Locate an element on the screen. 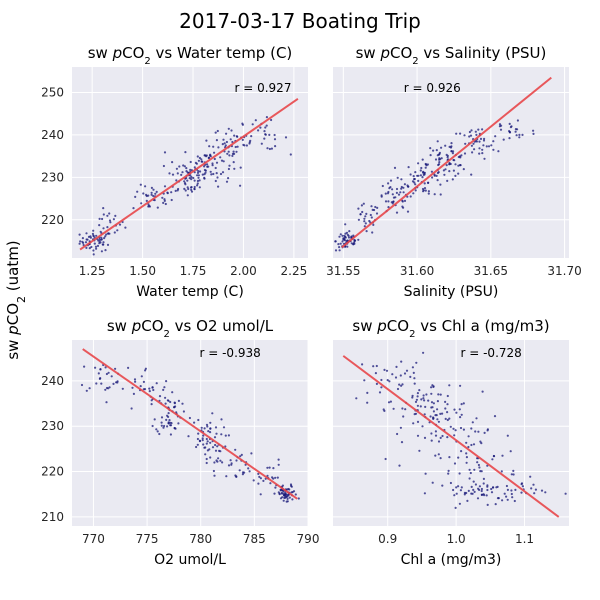 This screenshot has width=600, height=600. x-tick-label: 2.25 is located at coordinates (294, 271).